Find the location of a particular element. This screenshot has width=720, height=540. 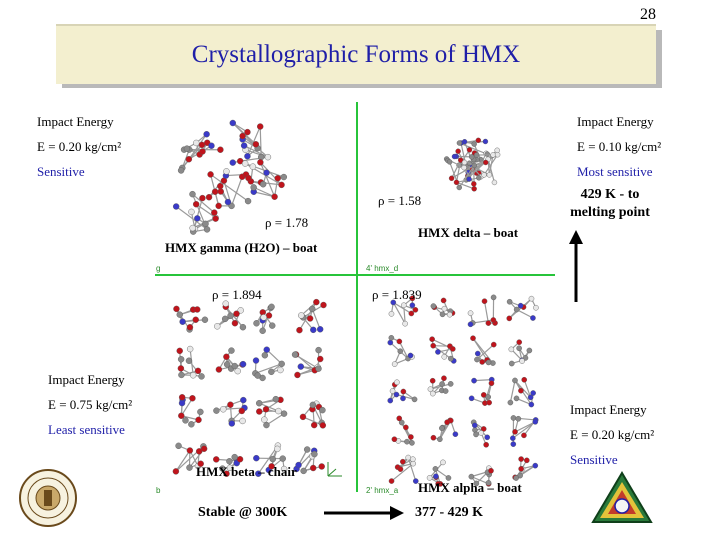

delta-impact-label: Impact Energy is located at coordinates (615, 121).